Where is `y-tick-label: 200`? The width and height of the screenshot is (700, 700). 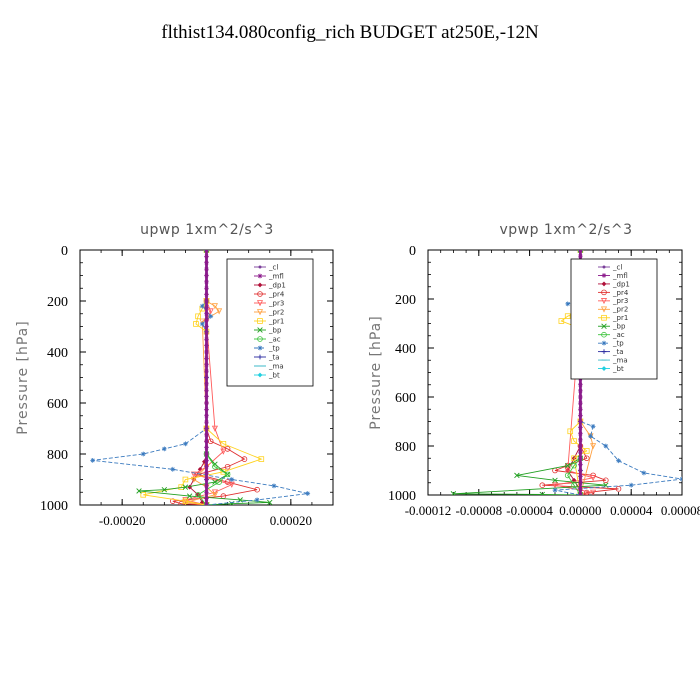
y-tick-label: 200 is located at coordinates (57, 302).